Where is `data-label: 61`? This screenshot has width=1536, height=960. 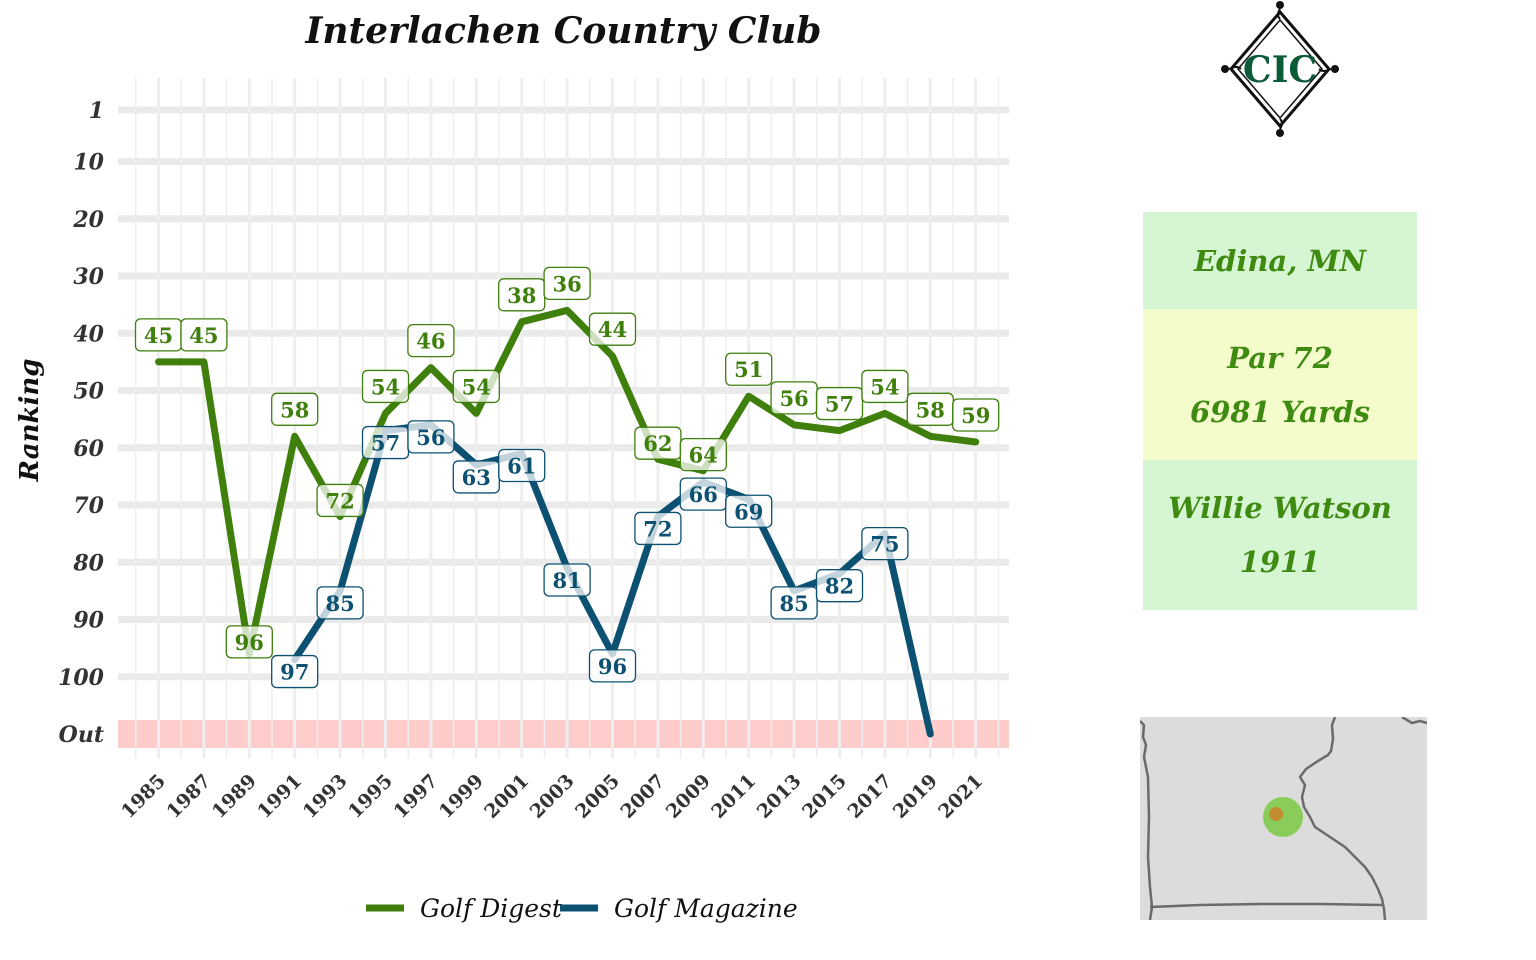 data-label: 61 is located at coordinates (522, 465).